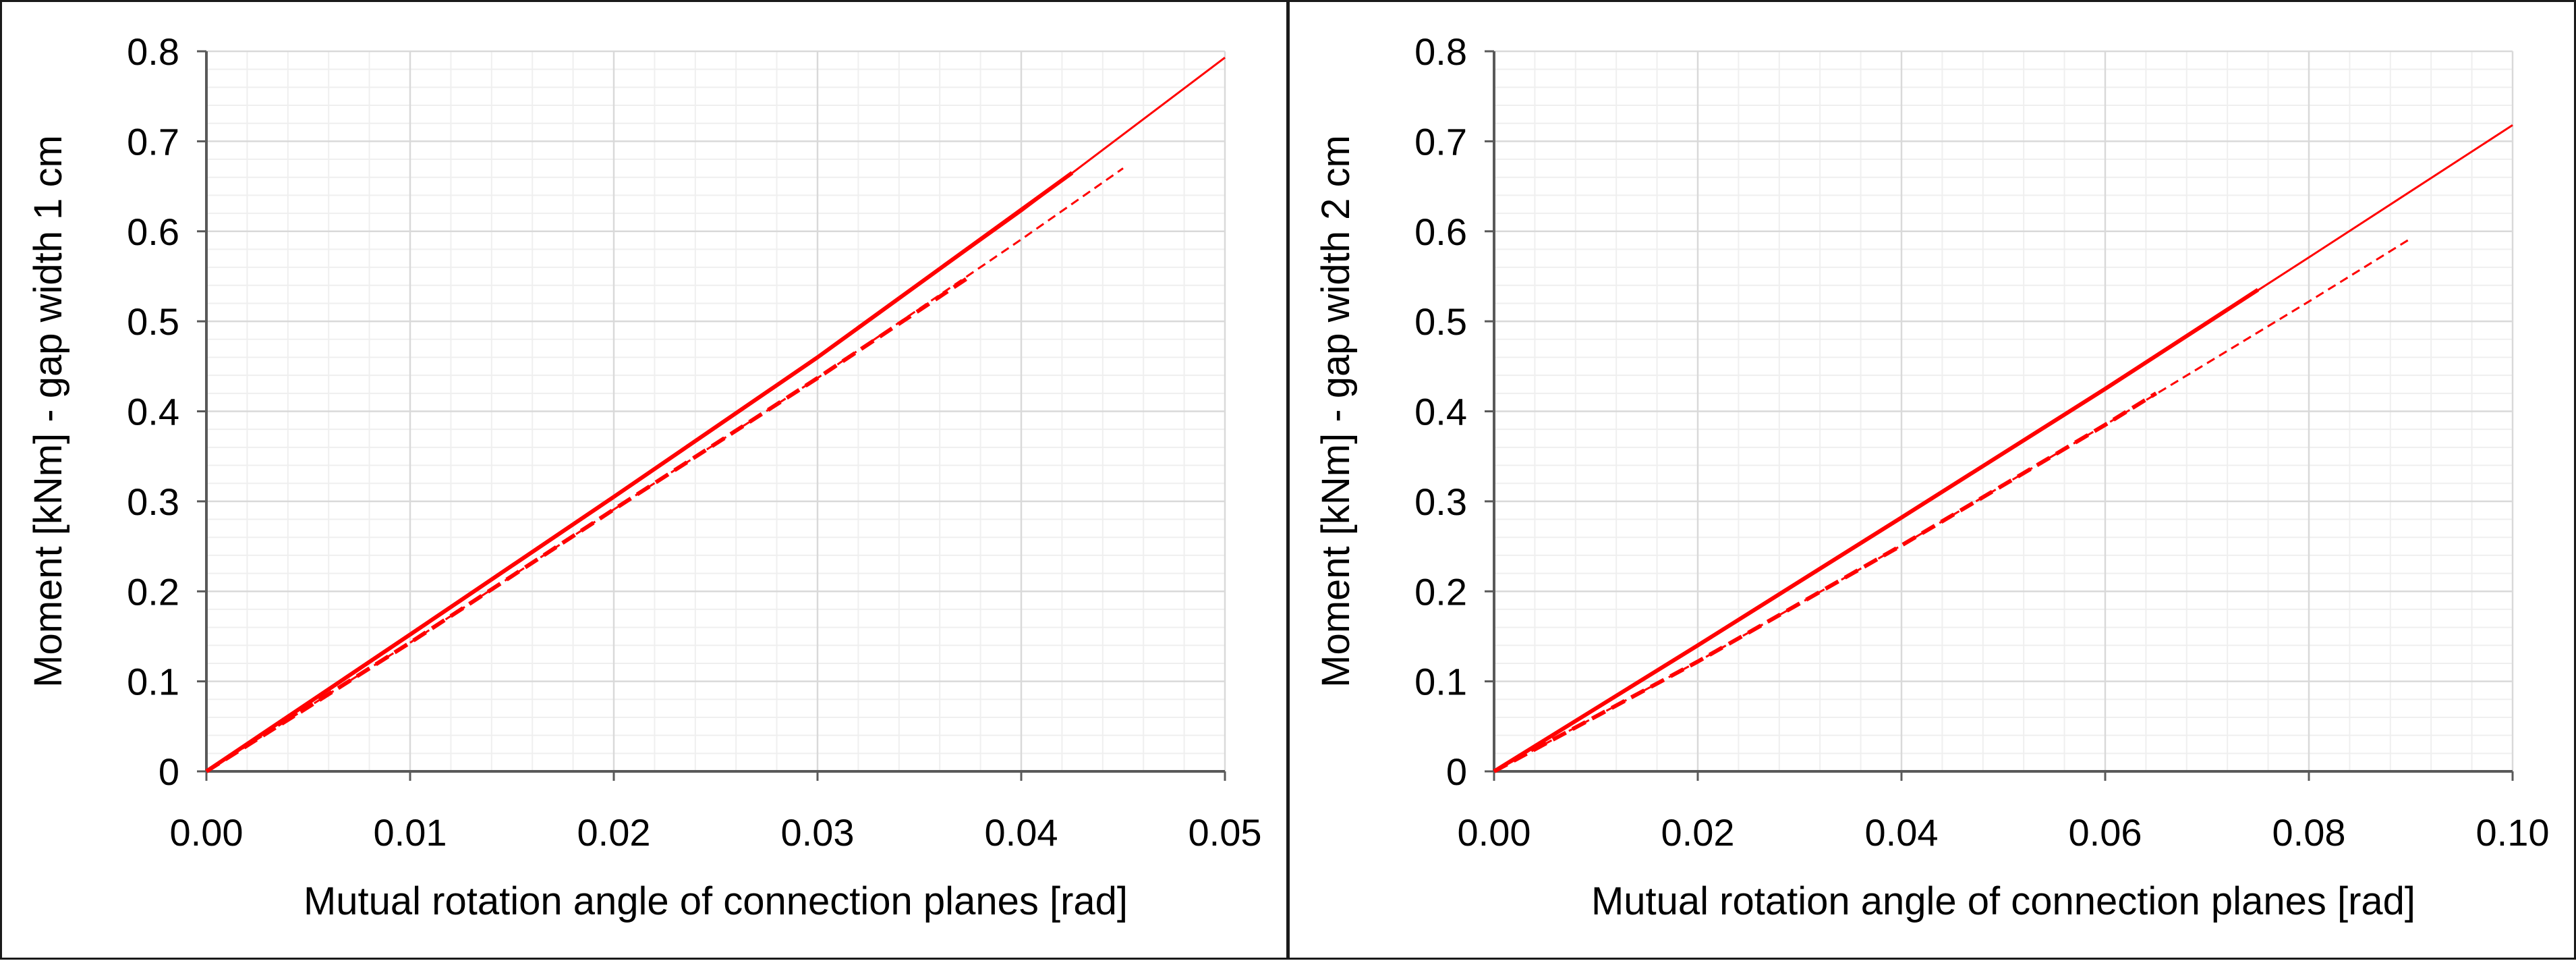  What do you see at coordinates (1440, 321) in the screenshot?
I see `chart-right-y-tick-label: 0.5` at bounding box center [1440, 321].